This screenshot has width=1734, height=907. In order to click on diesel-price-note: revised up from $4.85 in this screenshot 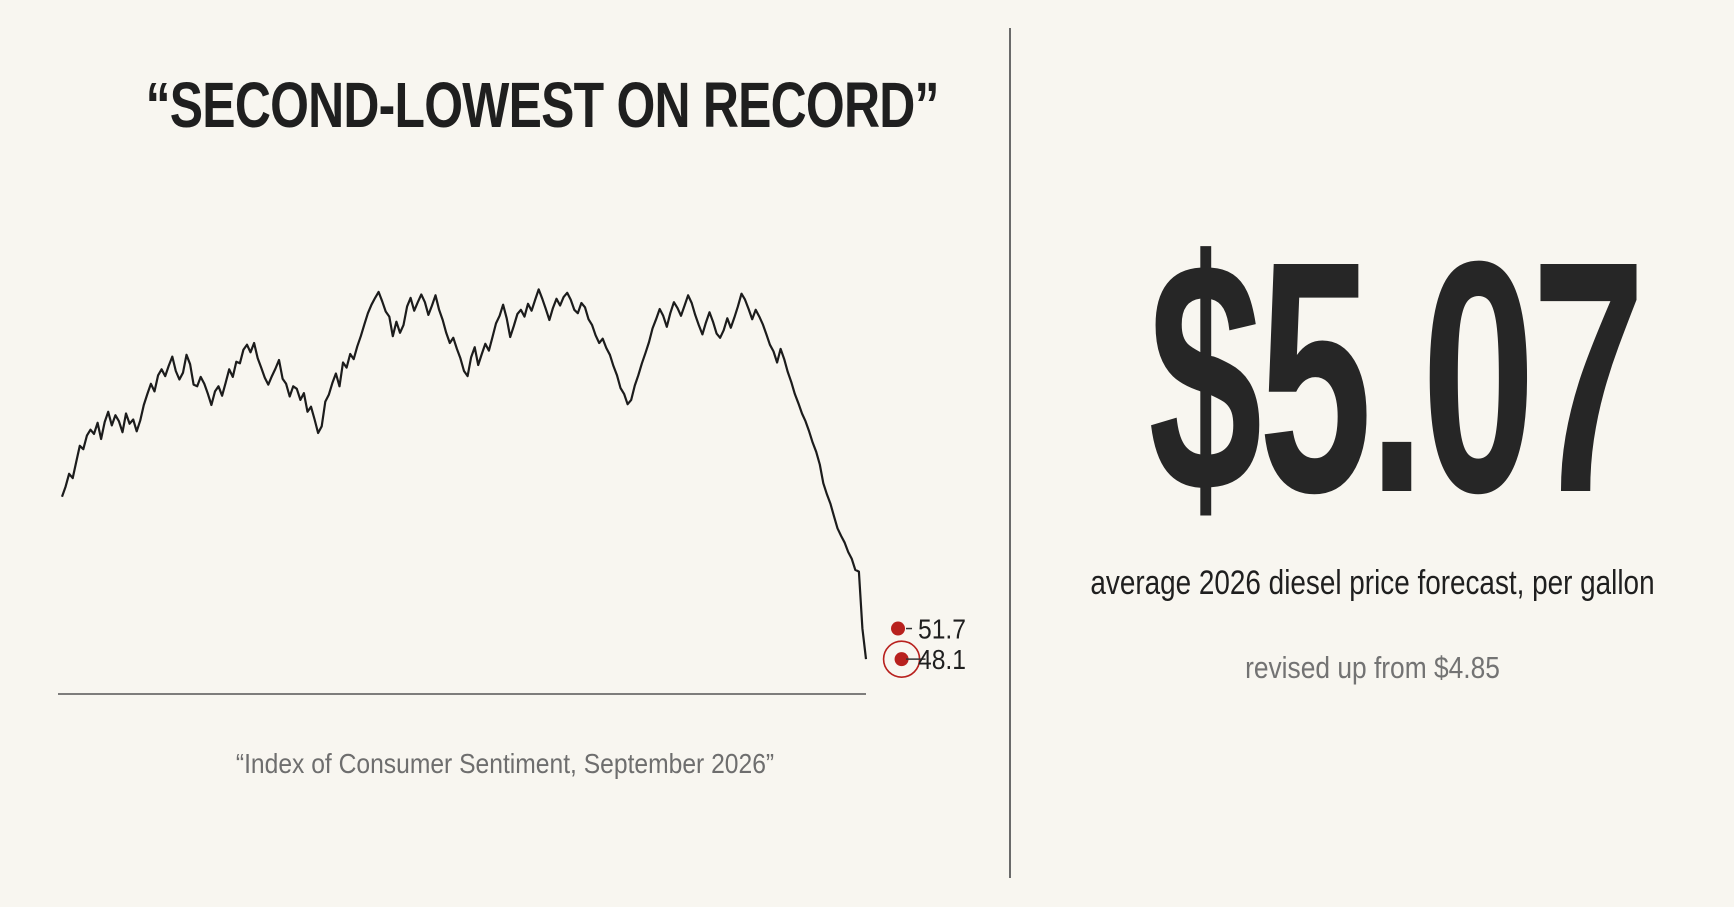, I will do `click(1372, 667)`.